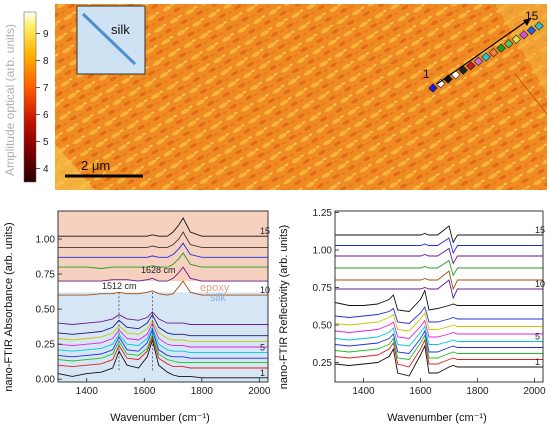 Image resolution: width=550 pixels, height=427 pixels. What do you see at coordinates (95, 165) in the screenshot?
I see `scale-bar-label: 2 μm` at bounding box center [95, 165].